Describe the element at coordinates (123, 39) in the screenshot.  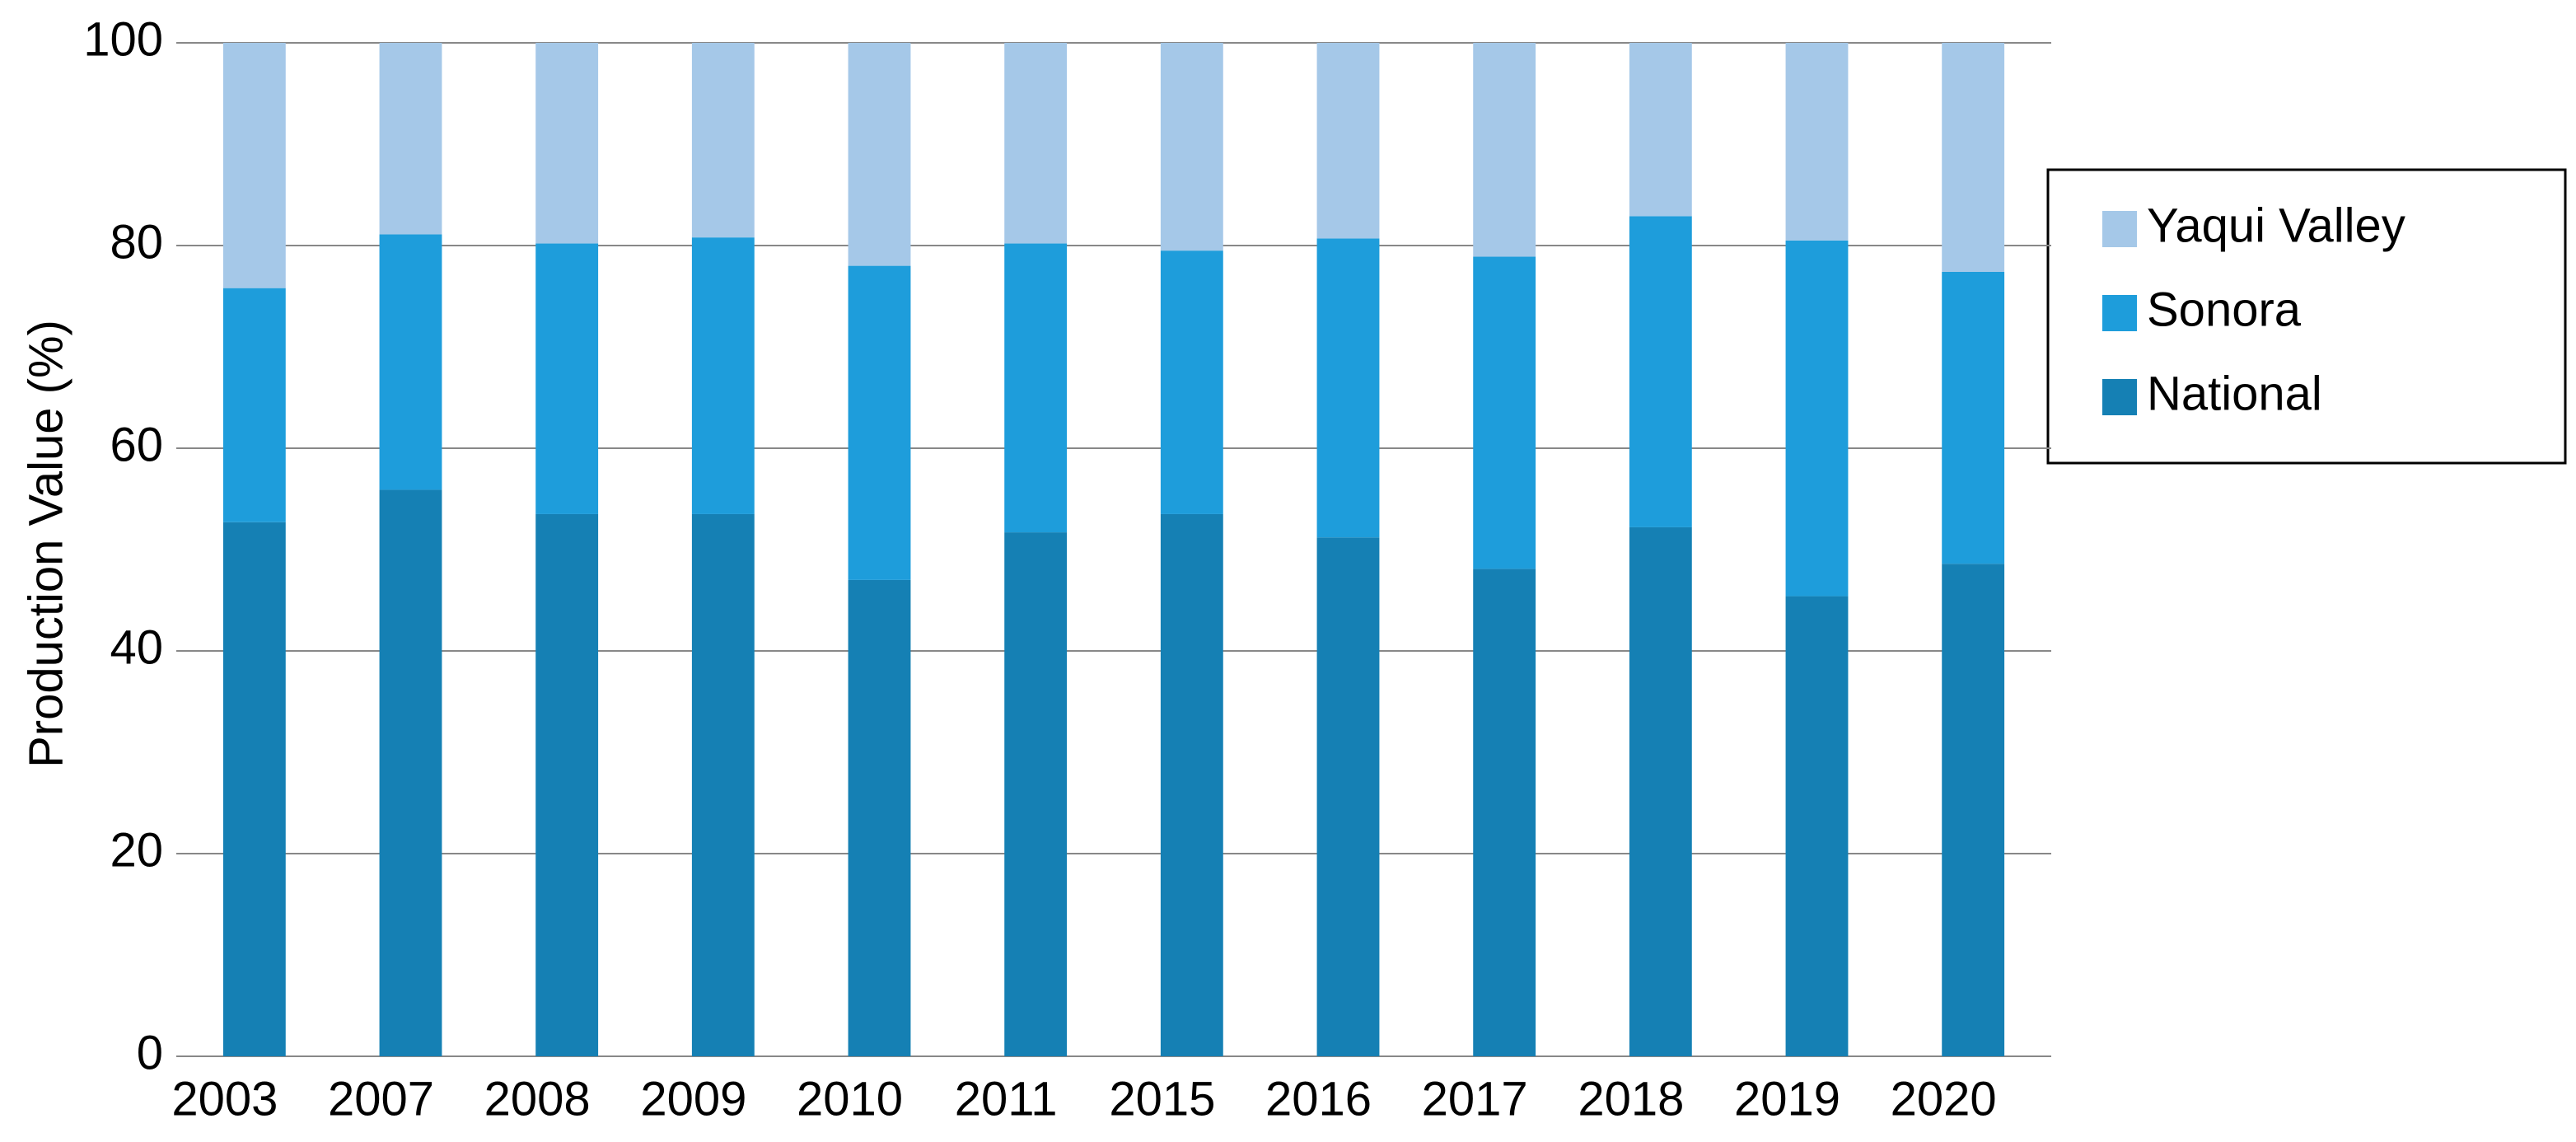
I see `y-tick-label: 100` at that location.